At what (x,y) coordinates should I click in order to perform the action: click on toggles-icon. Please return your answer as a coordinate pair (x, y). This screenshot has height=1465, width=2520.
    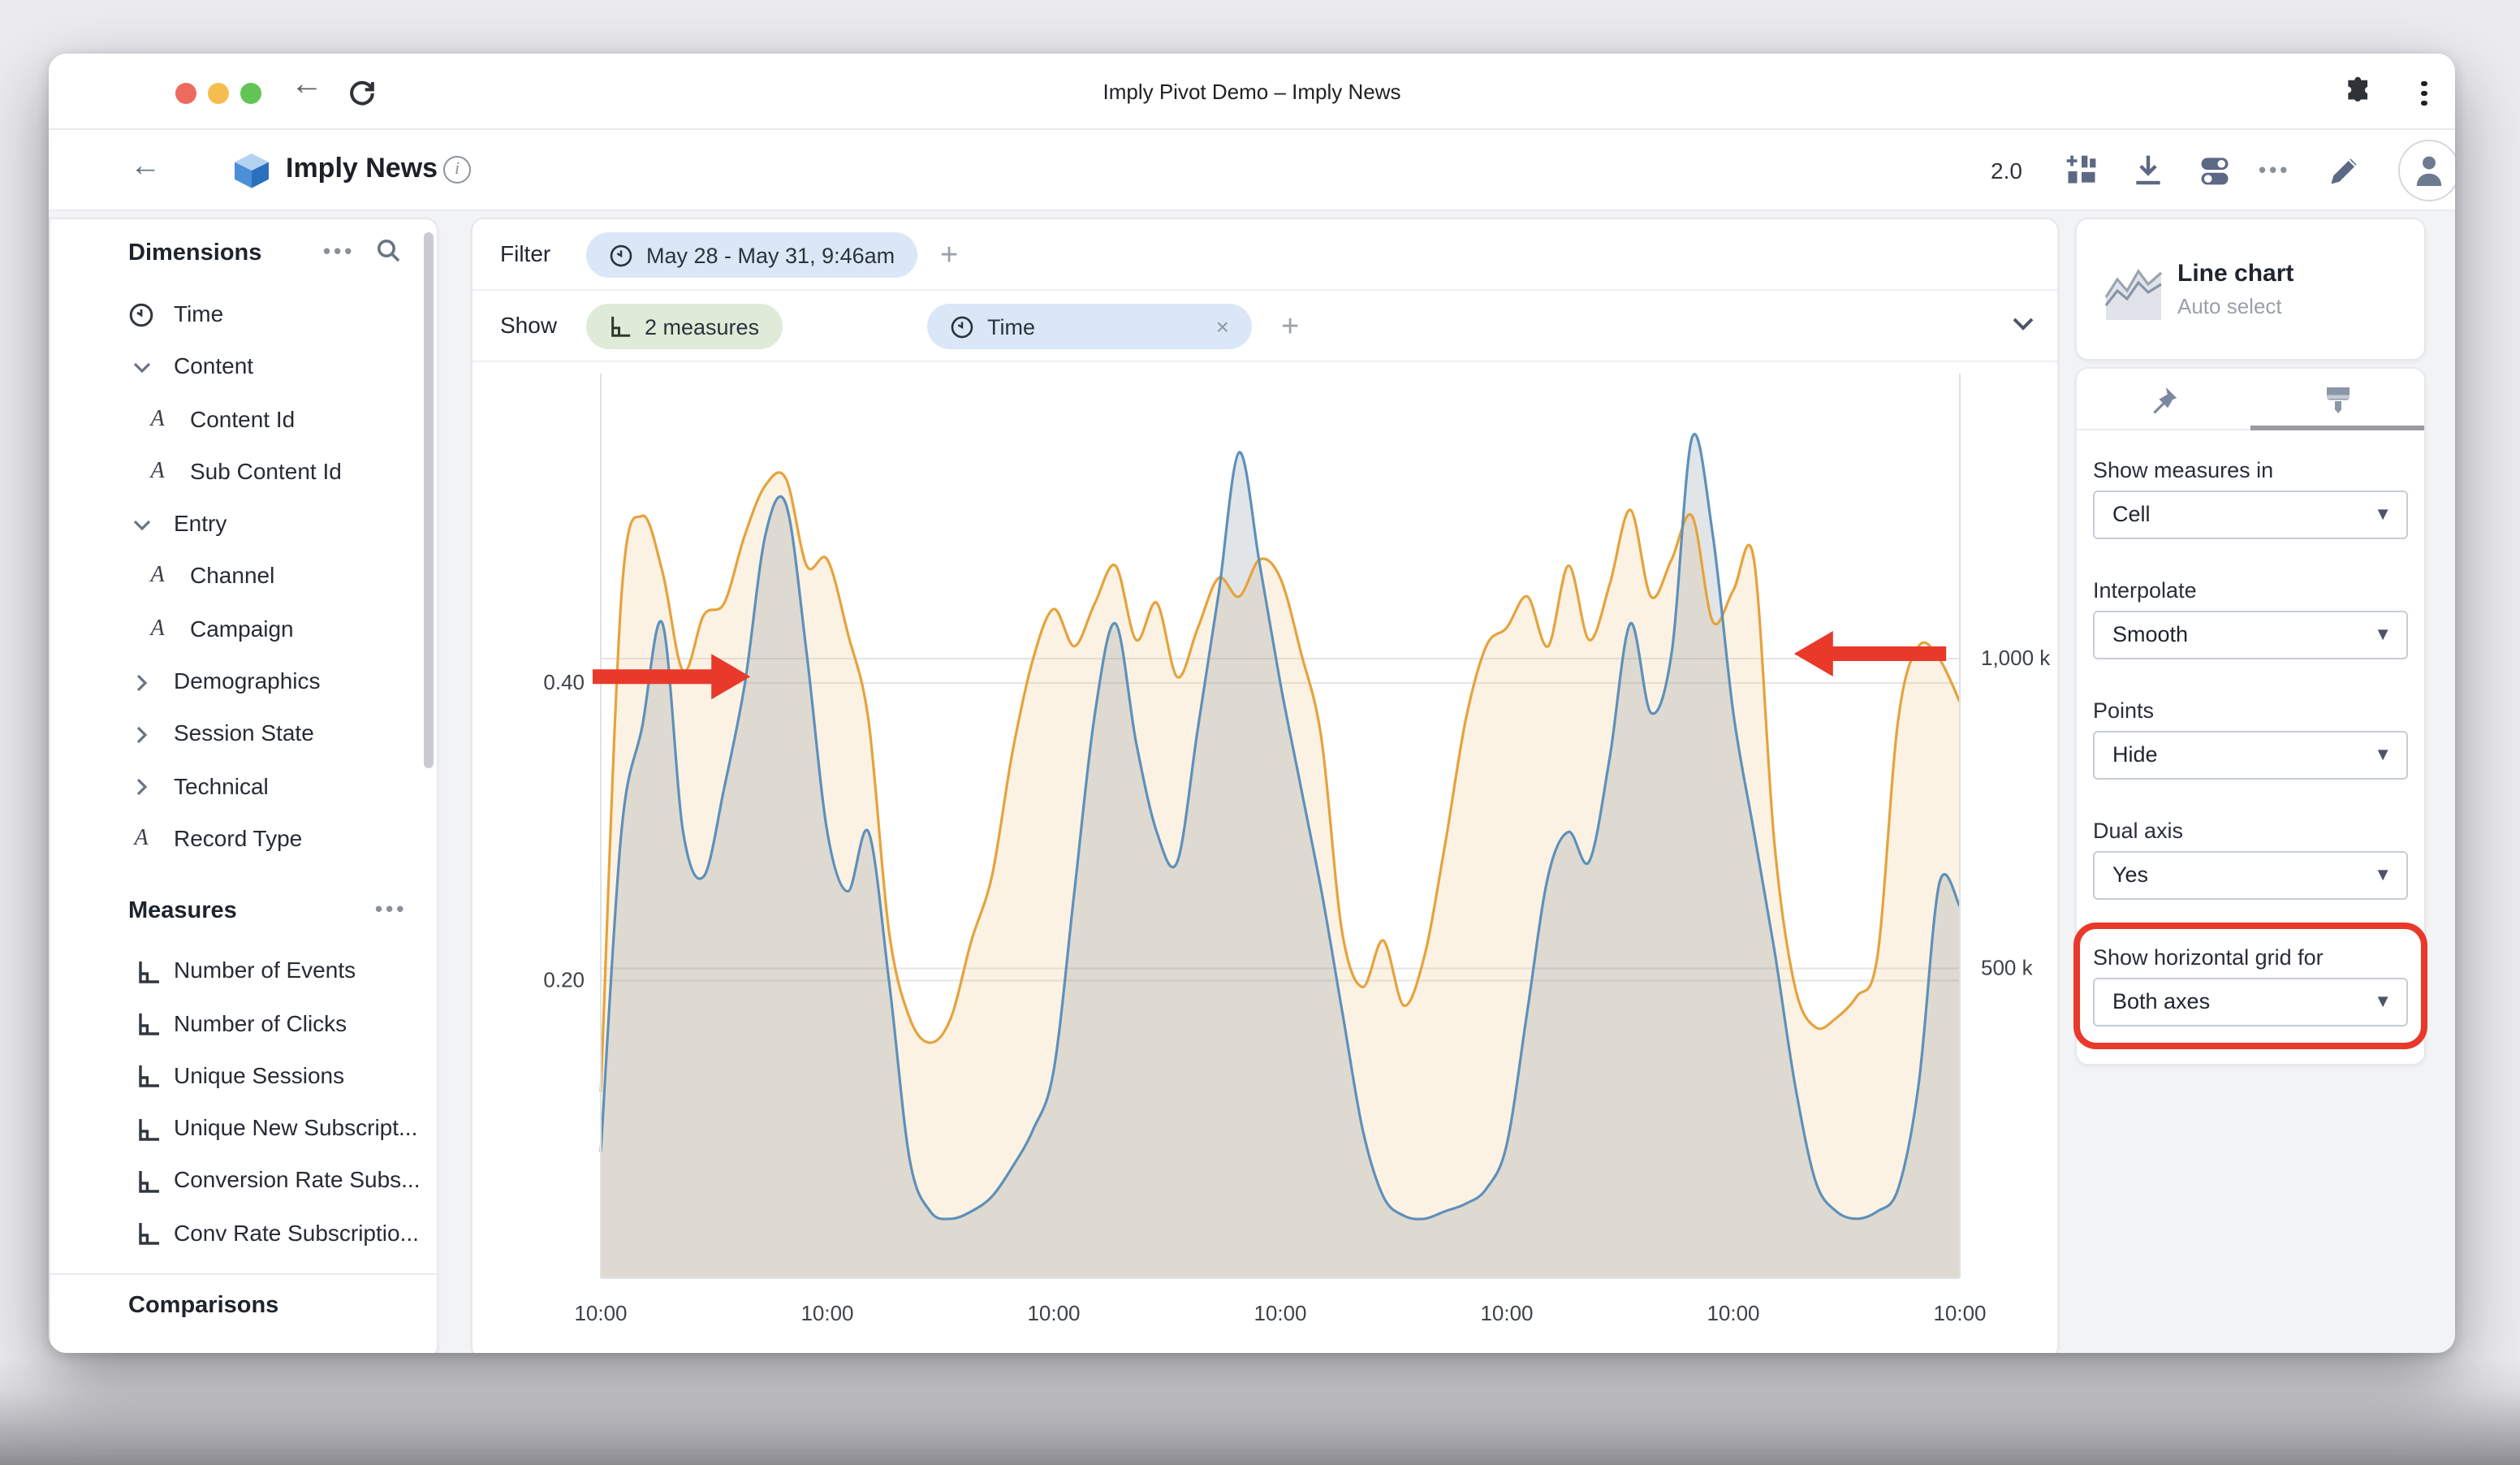
    Looking at the image, I should click on (2215, 170).